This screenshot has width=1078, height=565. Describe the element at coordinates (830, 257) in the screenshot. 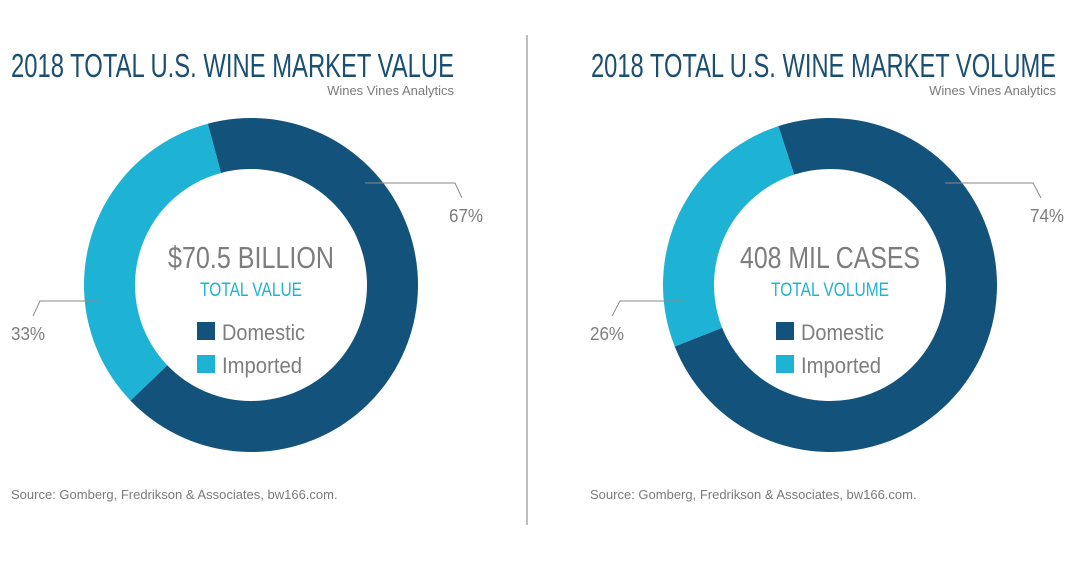

I see `center-value: 408 MIL CASES` at that location.